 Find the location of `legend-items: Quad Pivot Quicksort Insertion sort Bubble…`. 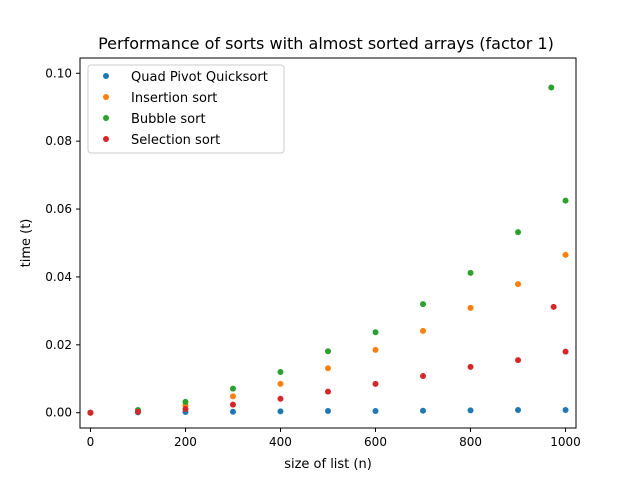

legend-items: Quad Pivot Quicksort Insertion sort Bubble… is located at coordinates (185, 109).